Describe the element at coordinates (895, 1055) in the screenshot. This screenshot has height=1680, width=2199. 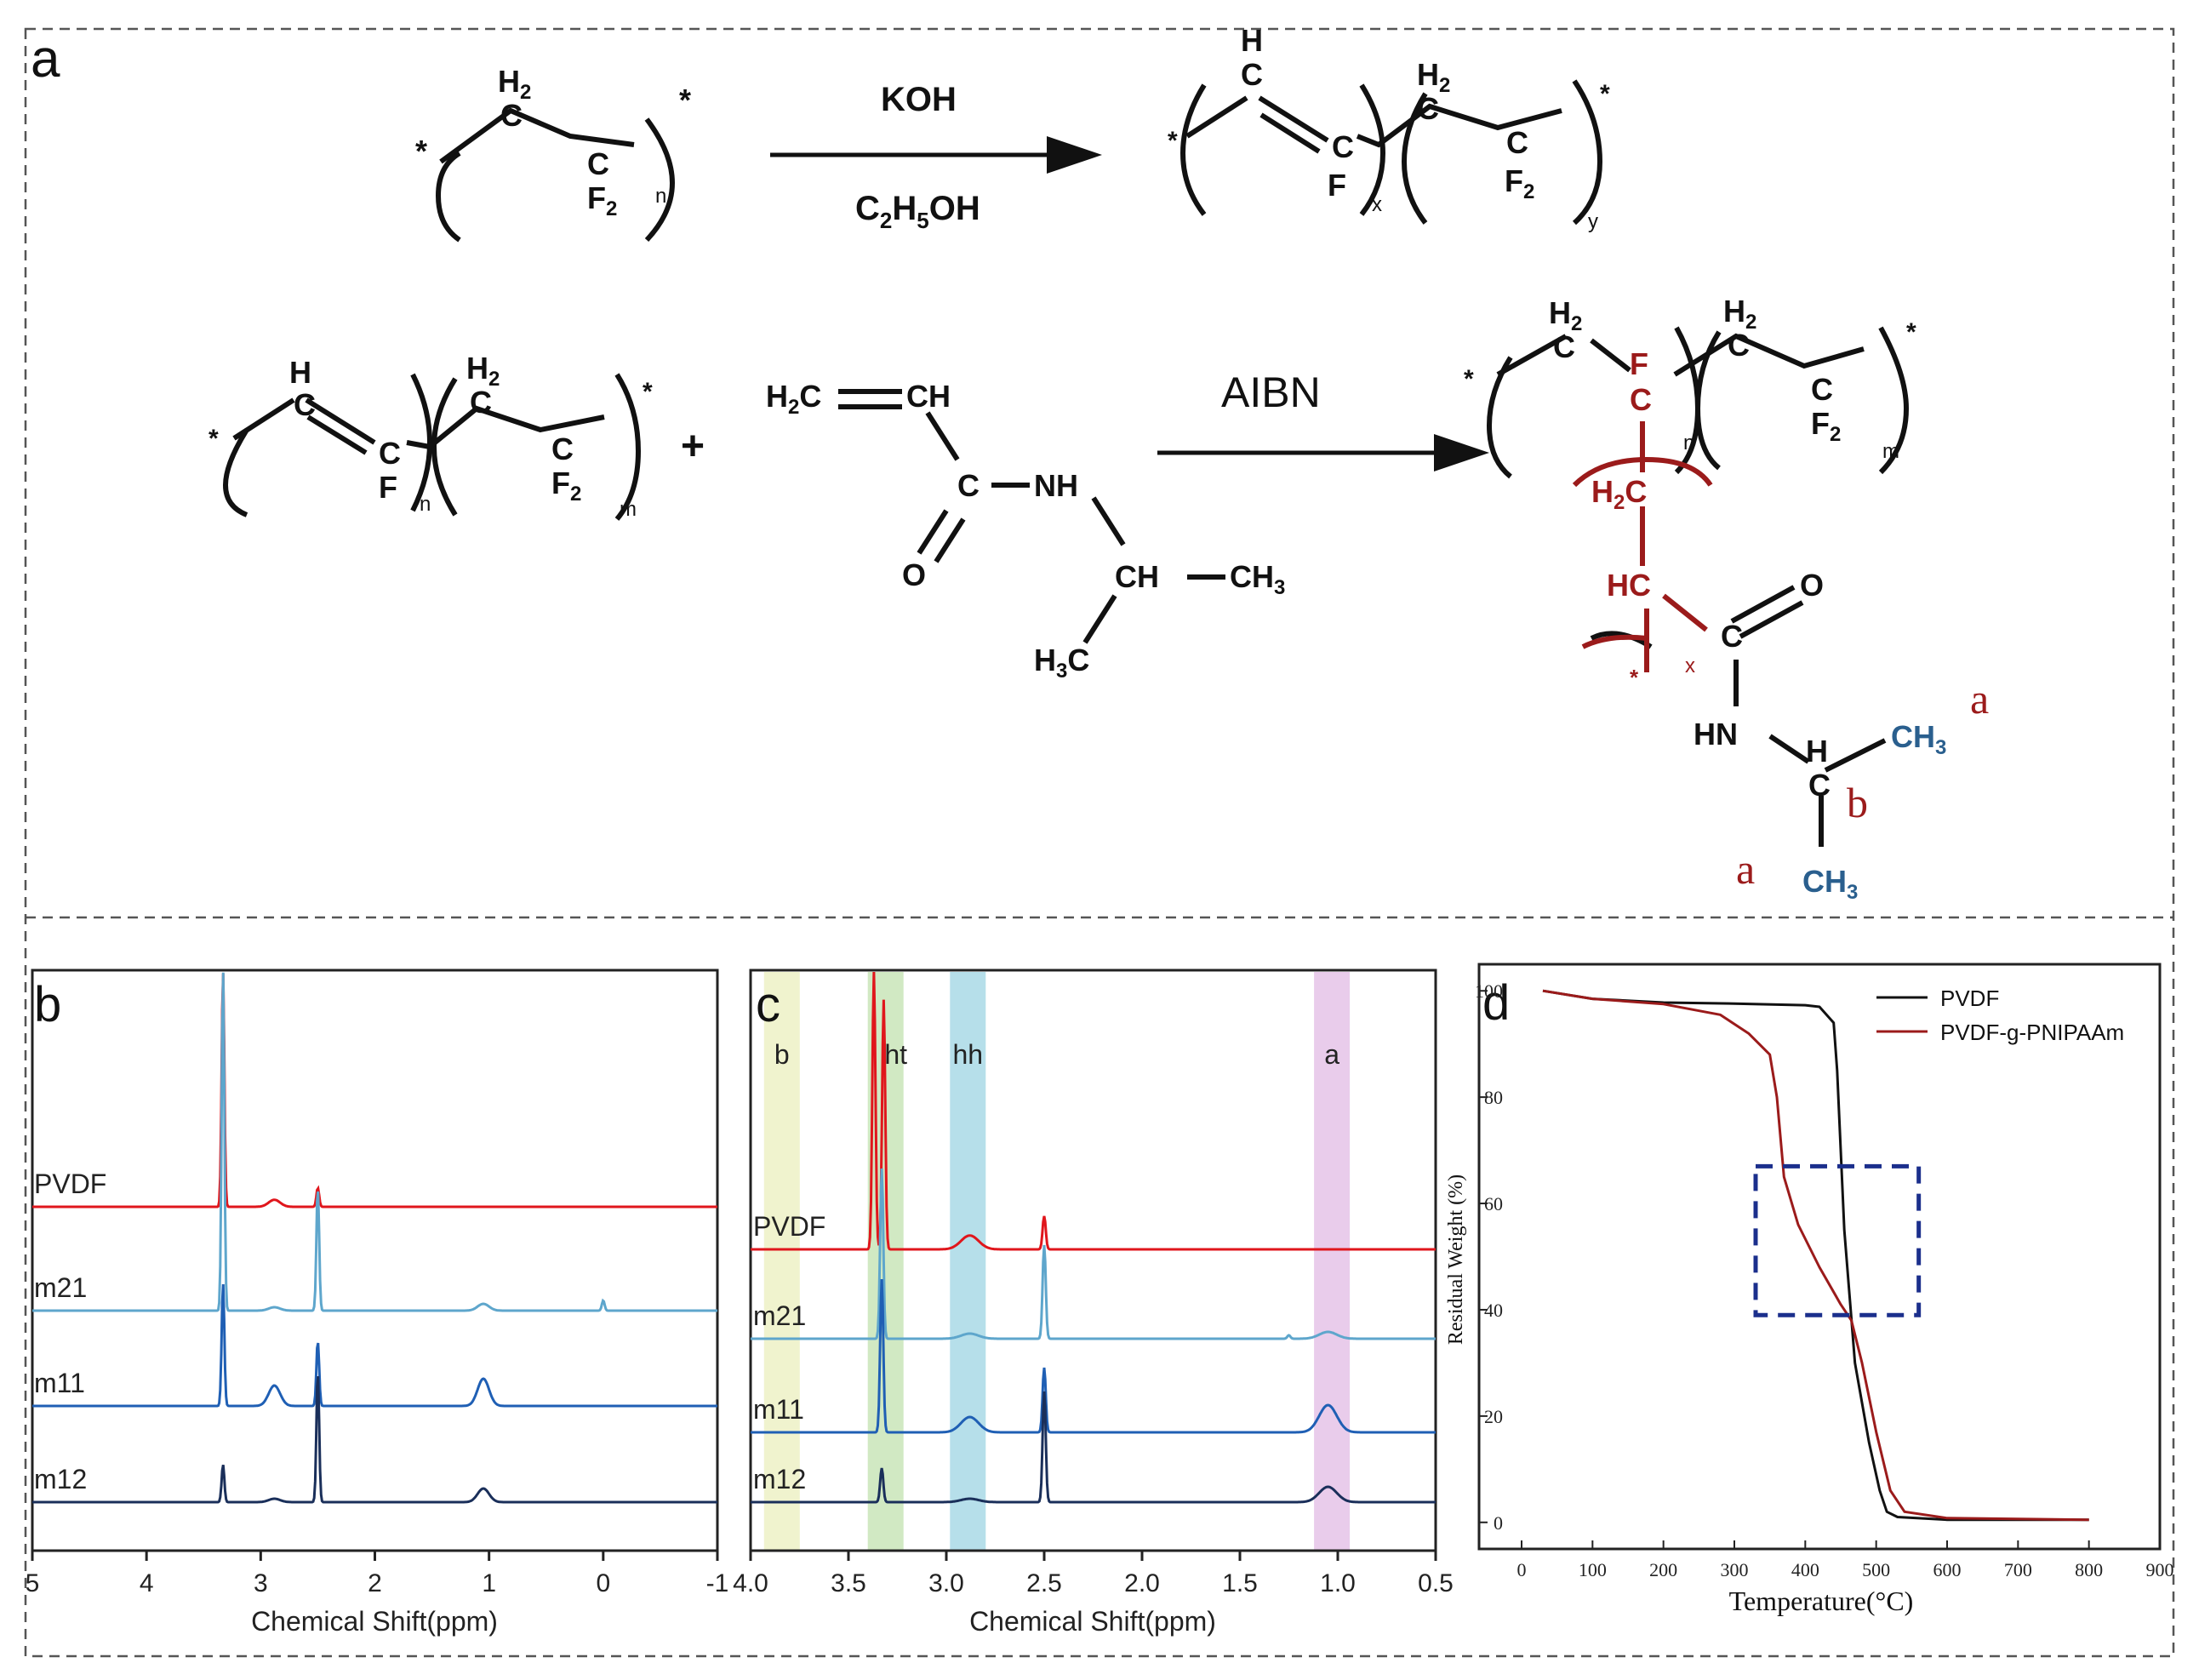
I see `band-label-ht: ht` at that location.